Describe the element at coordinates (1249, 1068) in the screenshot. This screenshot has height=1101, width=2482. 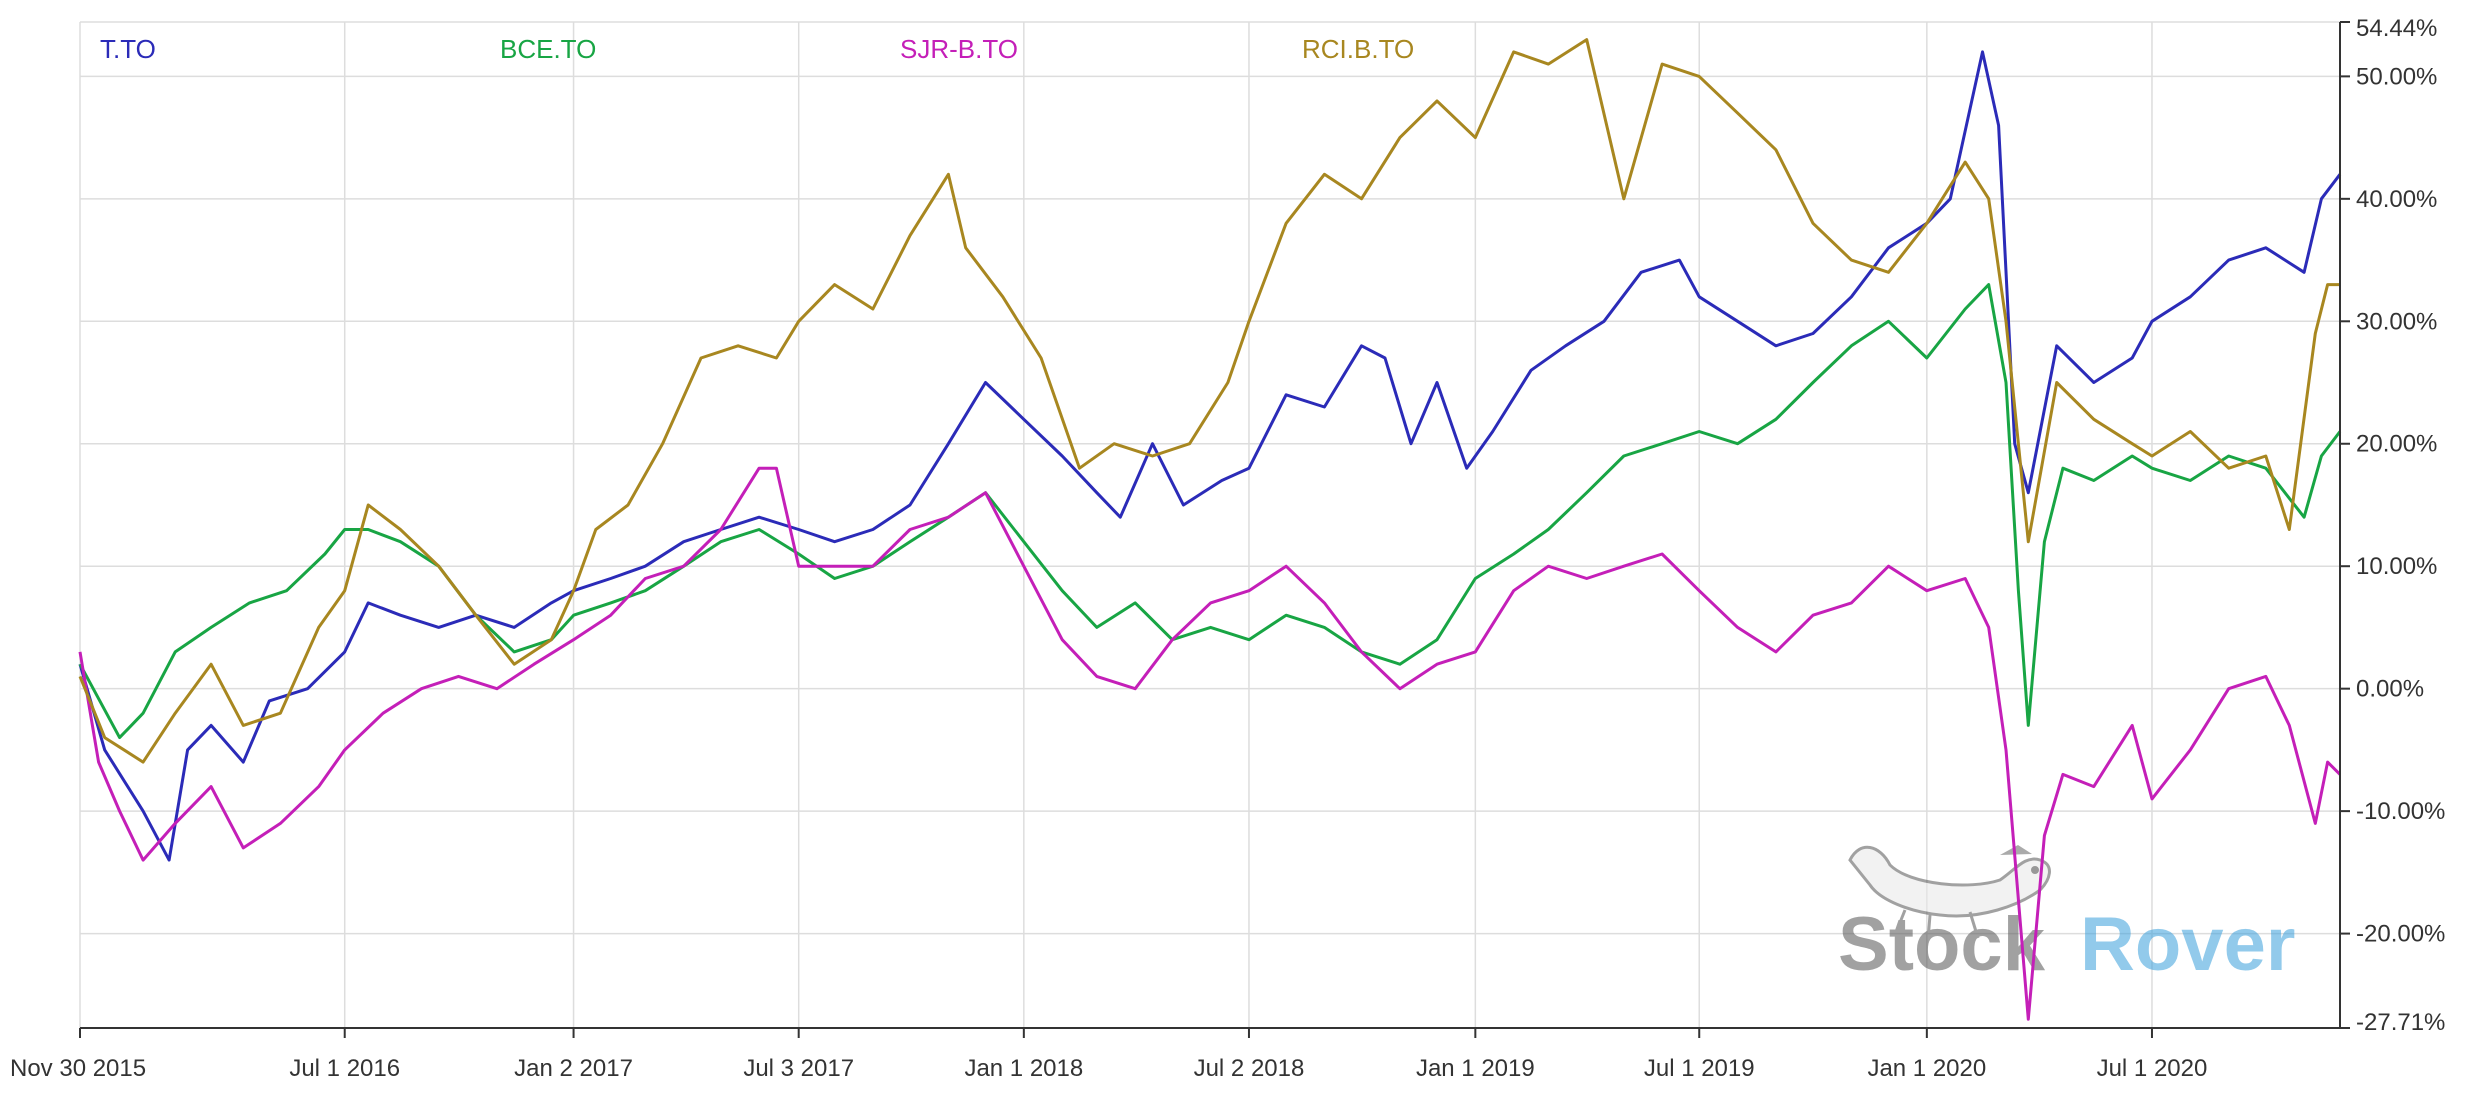
I see `x-tick-label: Jul 2 2018` at that location.